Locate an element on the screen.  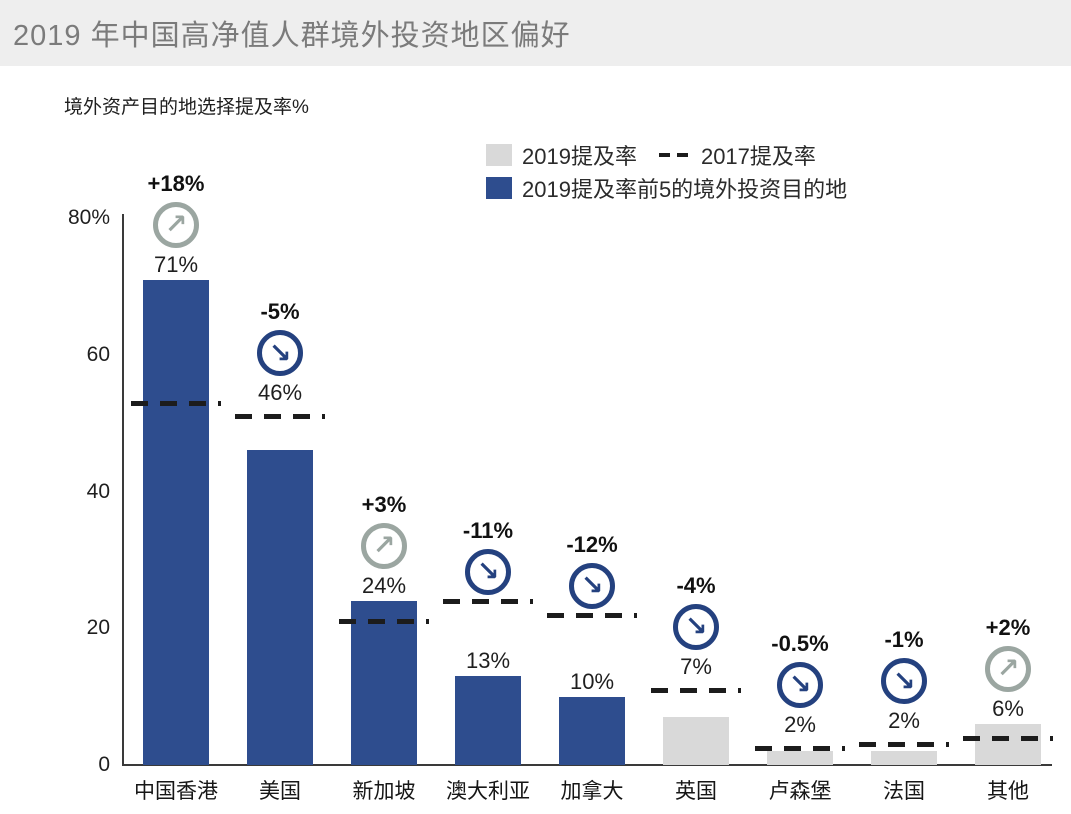
y-axis-title: 境外资产目的地选择提及率% is located at coordinates (186, 107).